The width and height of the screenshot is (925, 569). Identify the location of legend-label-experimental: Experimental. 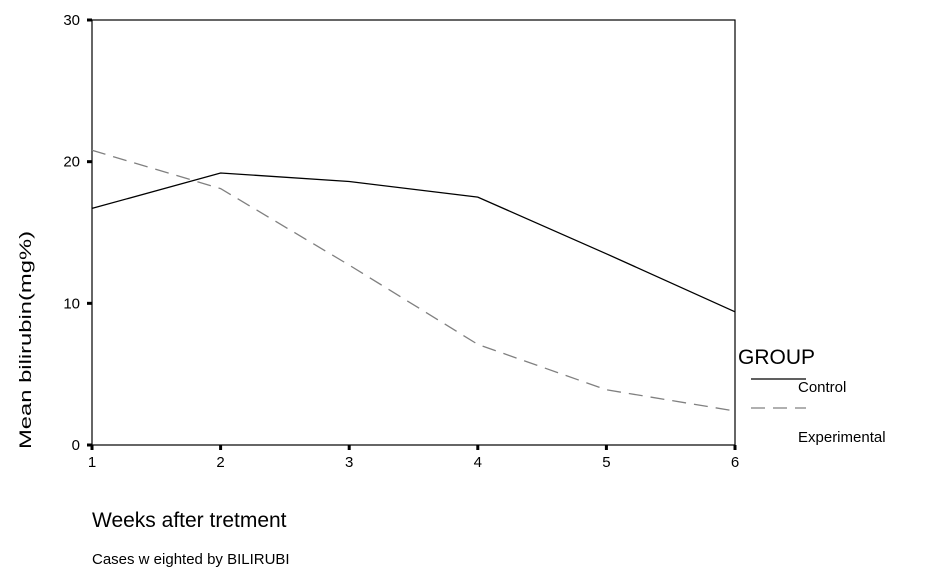
(842, 437).